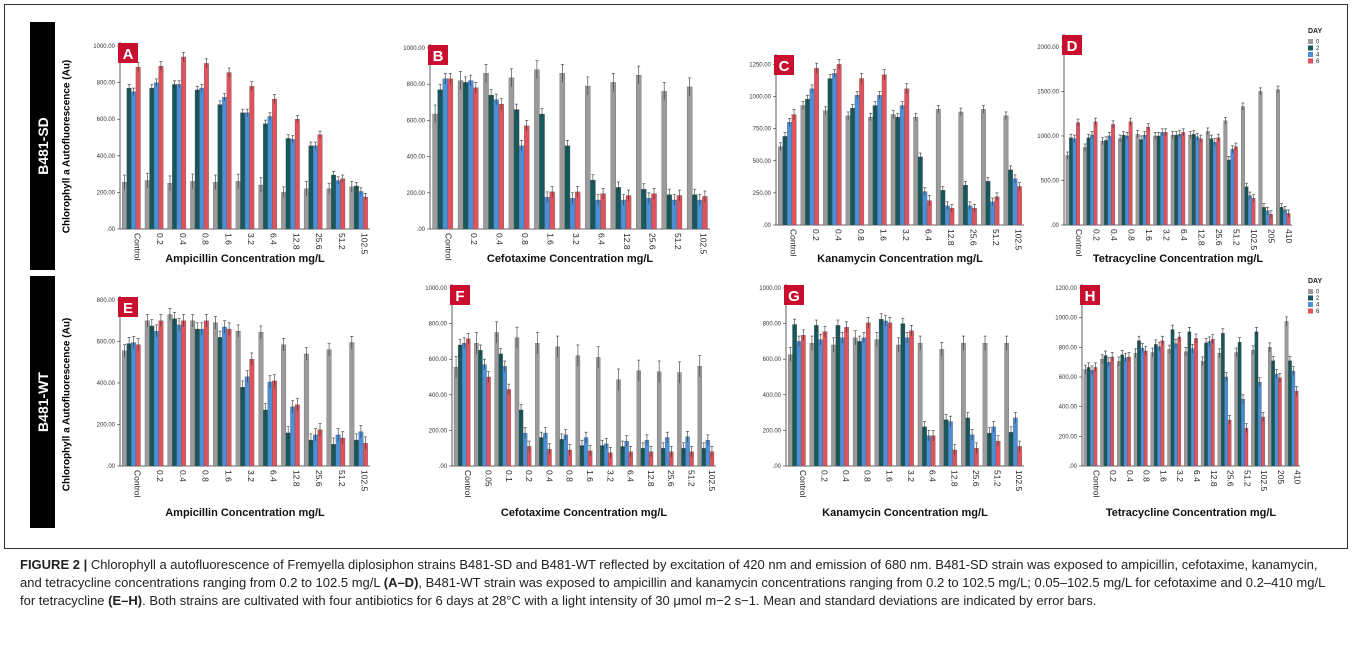 The image size is (1355, 660). I want to click on bar-e-day2, so click(265, 438).